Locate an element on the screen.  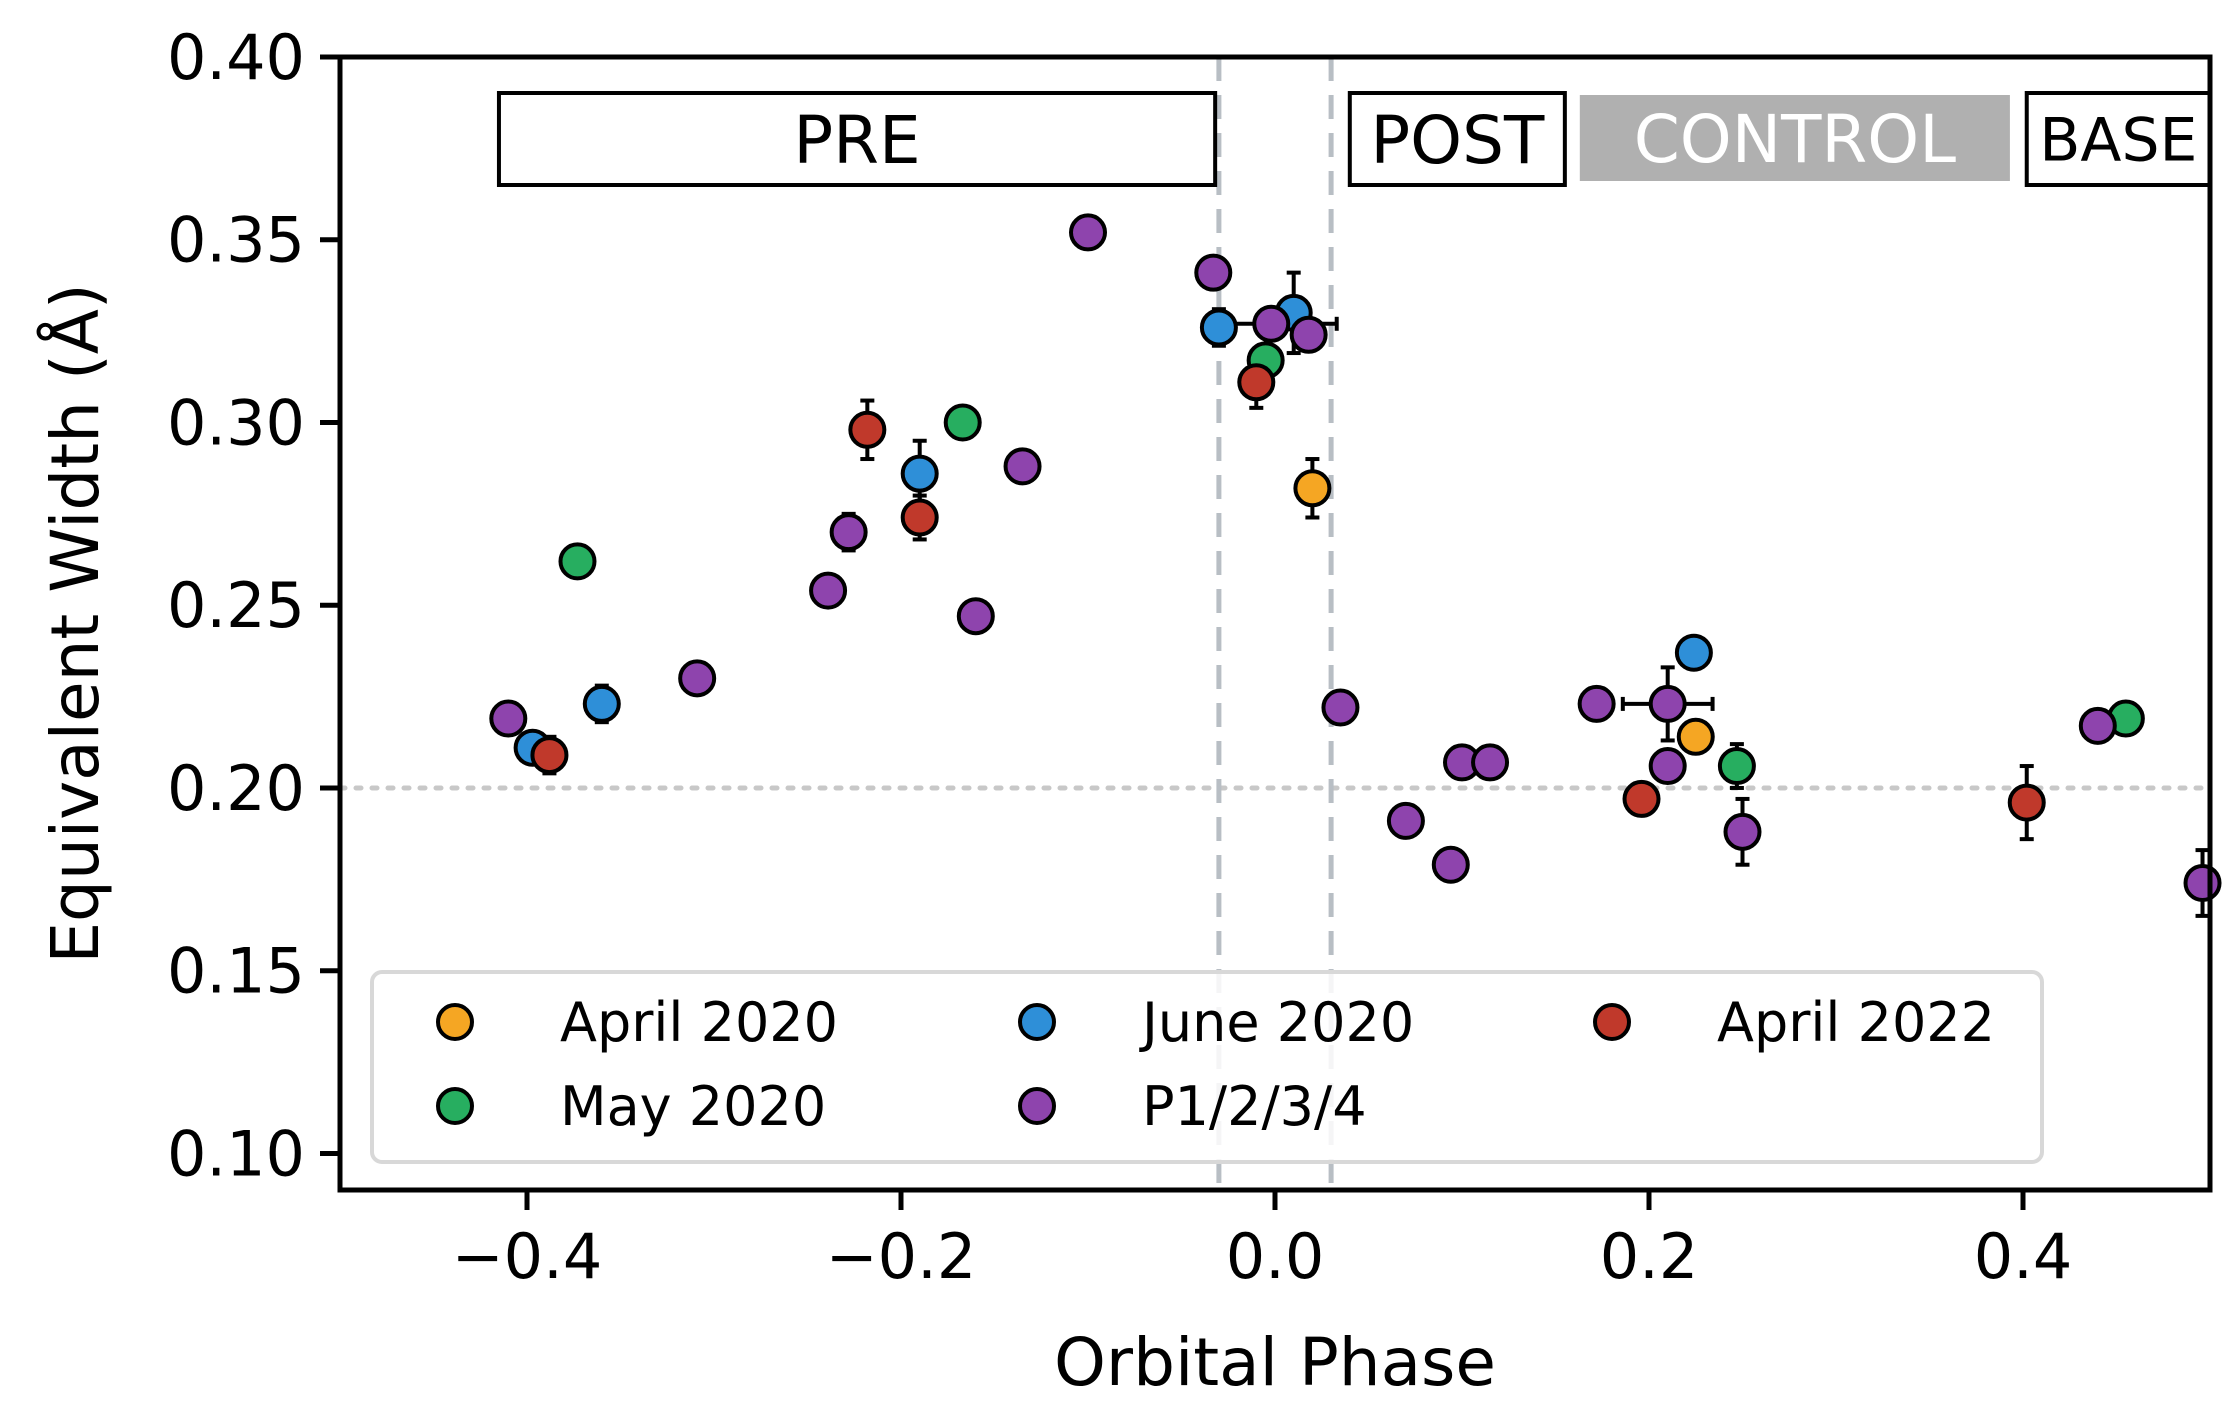
x-tick-label: −0.4 is located at coordinates (527, 1256).